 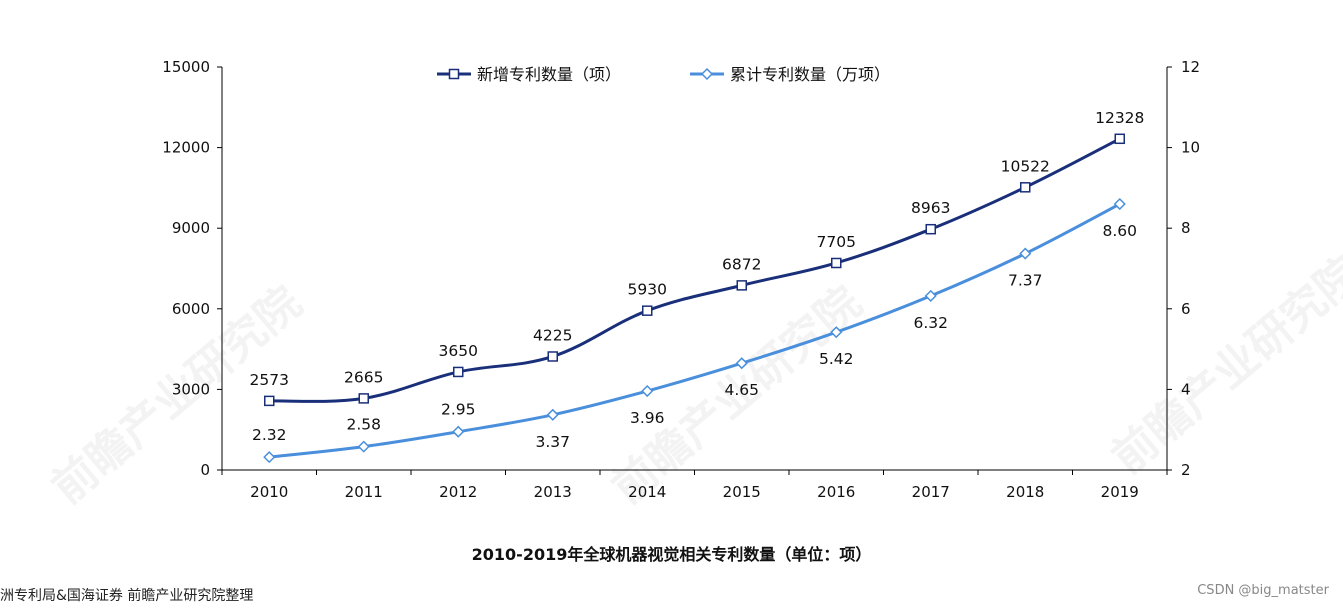 What do you see at coordinates (191, 309) in the screenshot?
I see `y-left-tick-label: 6000` at bounding box center [191, 309].